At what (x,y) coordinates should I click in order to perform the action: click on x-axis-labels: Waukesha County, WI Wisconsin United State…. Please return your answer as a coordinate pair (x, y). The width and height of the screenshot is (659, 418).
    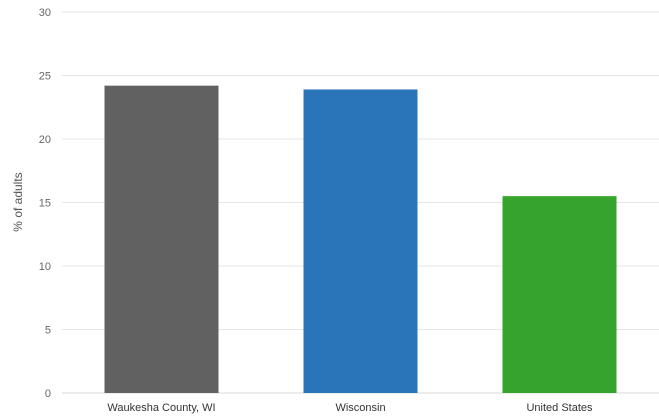
    Looking at the image, I should click on (350, 408).